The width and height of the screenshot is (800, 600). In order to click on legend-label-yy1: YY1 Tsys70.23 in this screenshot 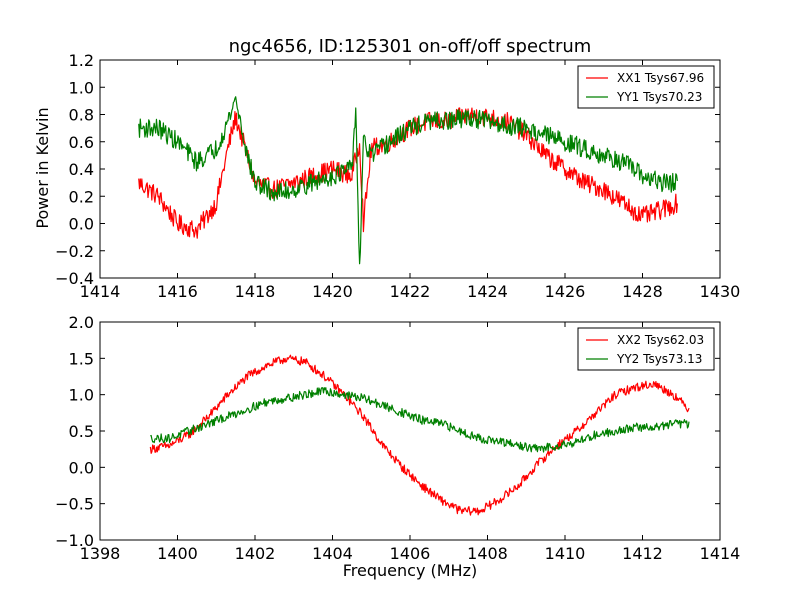, I will do `click(659, 97)`.